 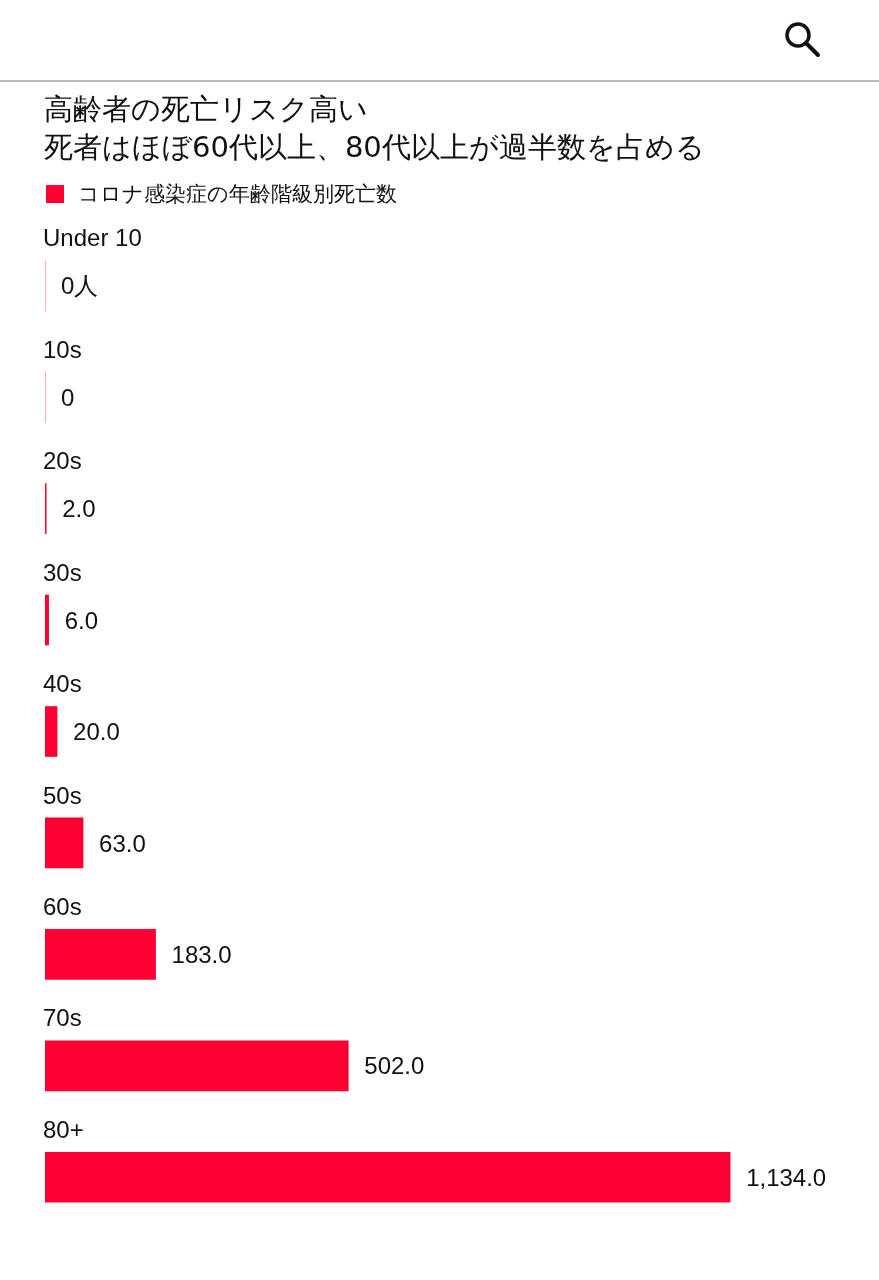 What do you see at coordinates (62, 1018) in the screenshot?
I see `y-tick-label: 70s` at bounding box center [62, 1018].